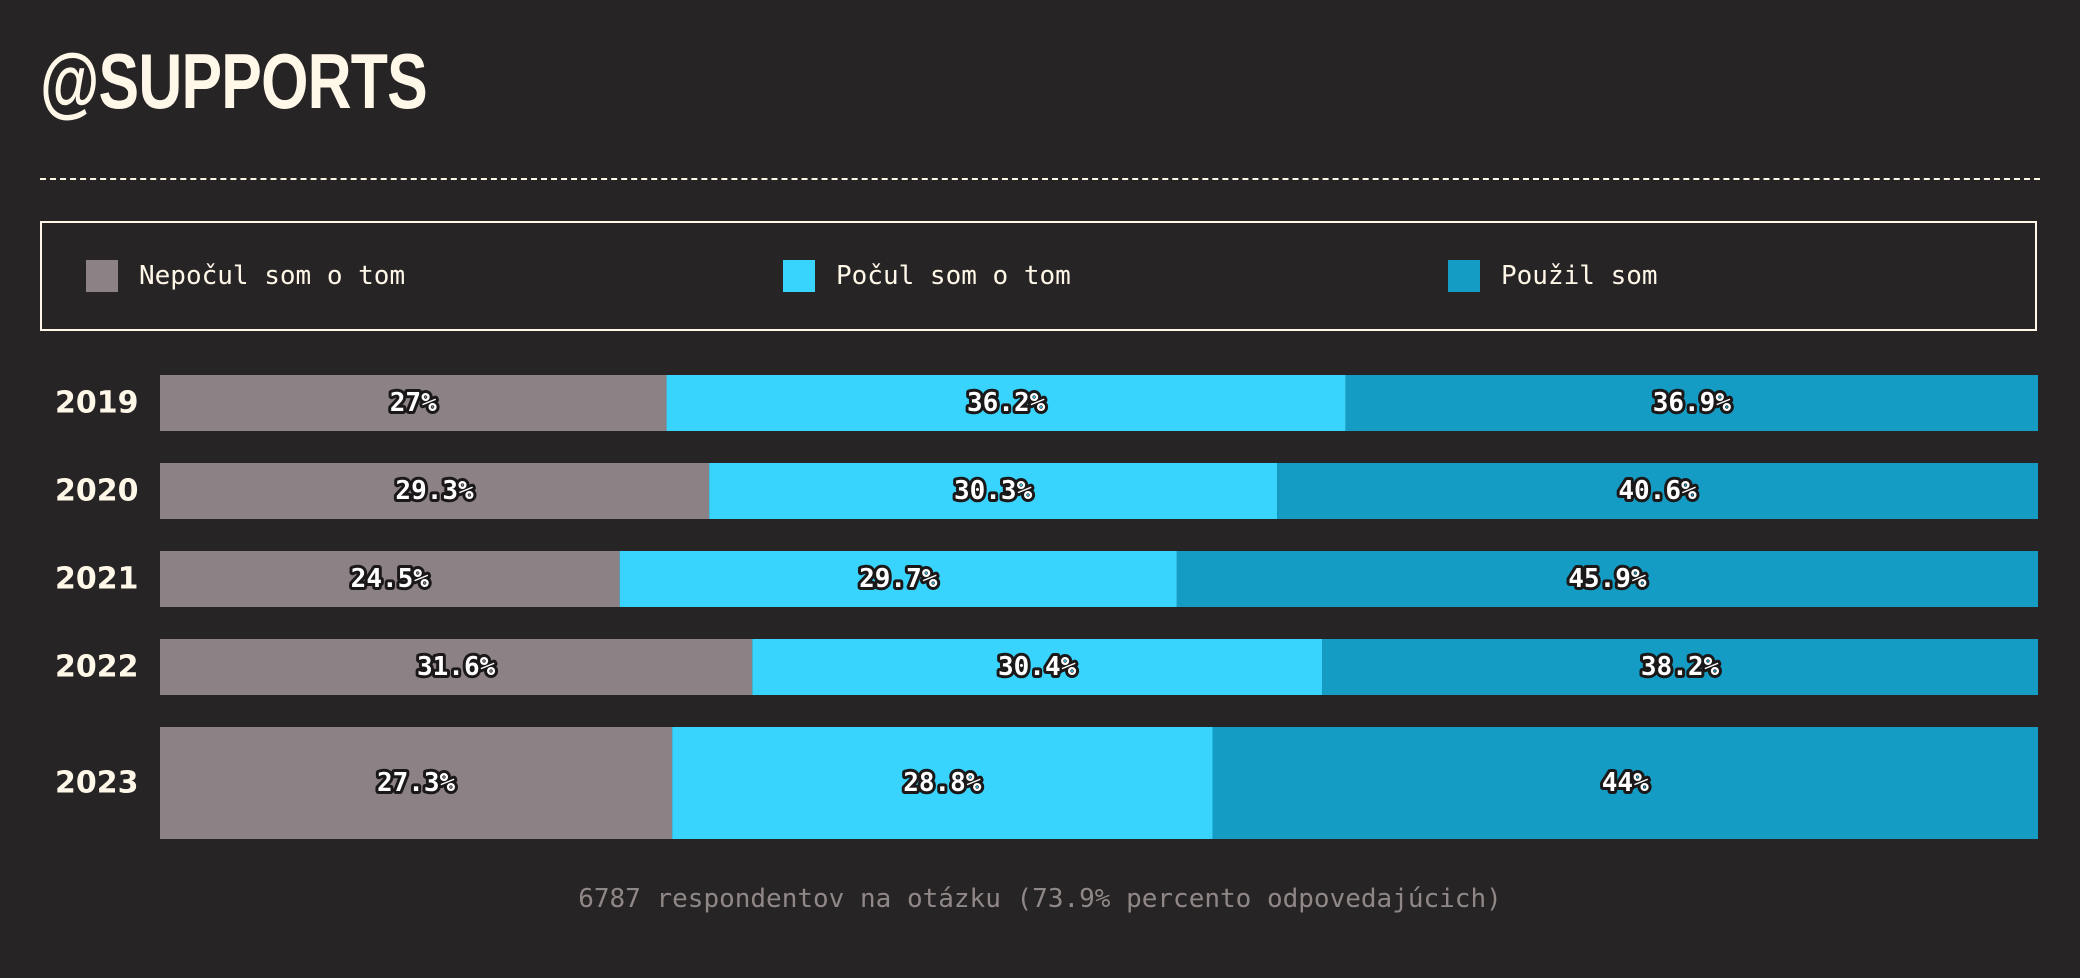  Describe the element at coordinates (97, 491) in the screenshot. I see `year-label-2020: 2020` at that location.